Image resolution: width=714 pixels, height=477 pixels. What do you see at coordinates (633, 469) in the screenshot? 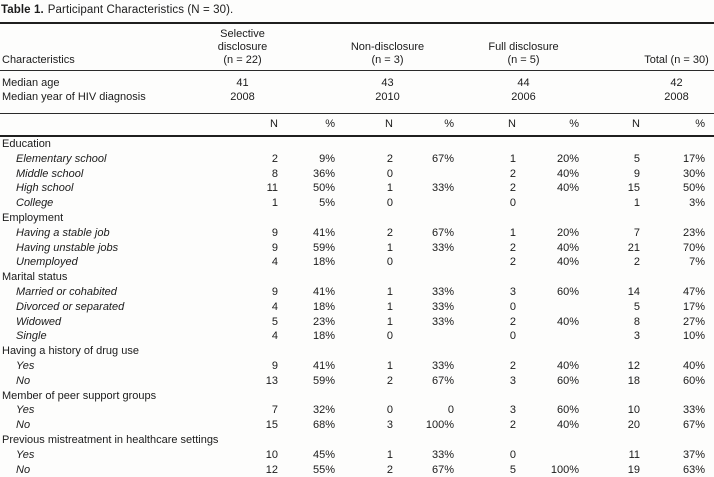
I see `cell-n: 19` at bounding box center [633, 469].